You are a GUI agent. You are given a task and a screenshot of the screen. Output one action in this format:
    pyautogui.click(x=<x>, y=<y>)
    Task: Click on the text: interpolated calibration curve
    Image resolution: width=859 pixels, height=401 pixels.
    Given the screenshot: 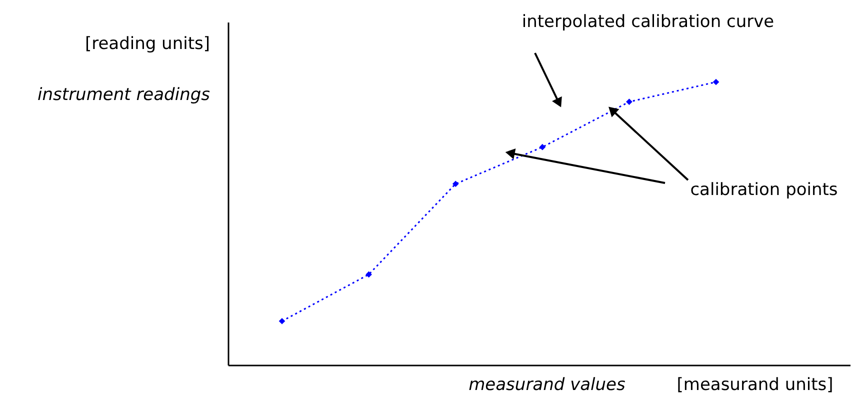 What is the action you would take?
    pyautogui.click(x=648, y=22)
    